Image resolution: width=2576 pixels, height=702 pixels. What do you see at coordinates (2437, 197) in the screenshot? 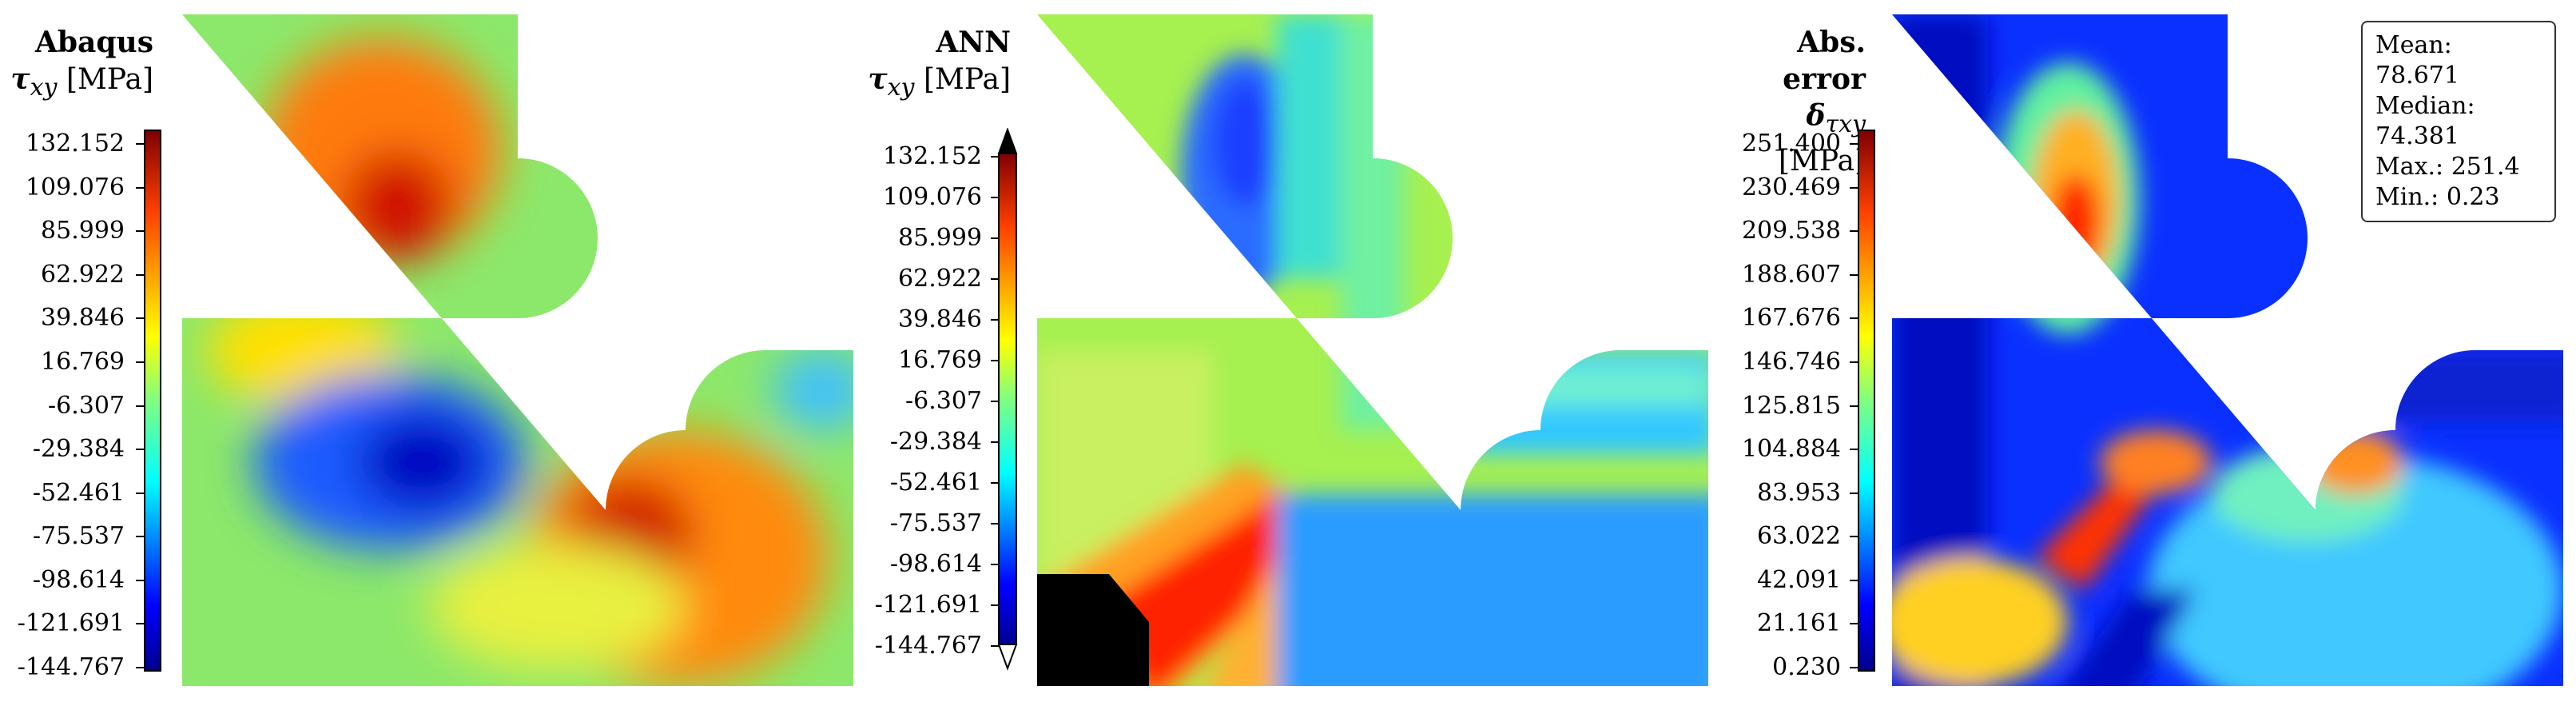
I see `stats-min: Min.: 0.23` at bounding box center [2437, 197].